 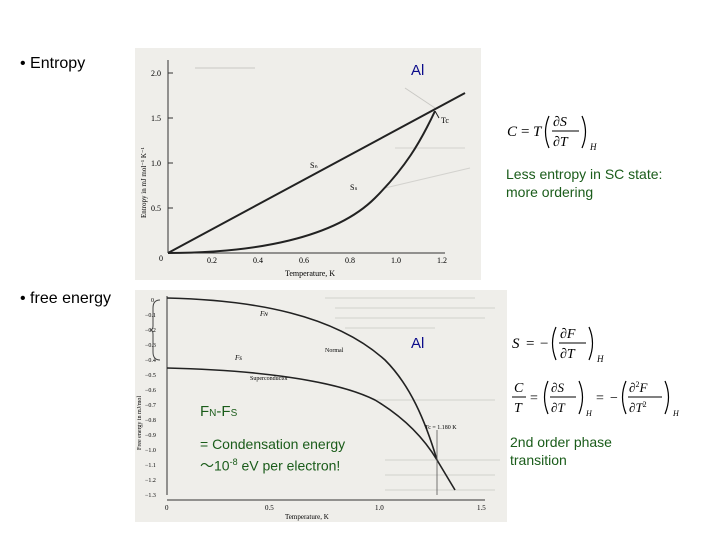 I want to click on transition-note: 2nd order phase transition, so click(x=561, y=451).